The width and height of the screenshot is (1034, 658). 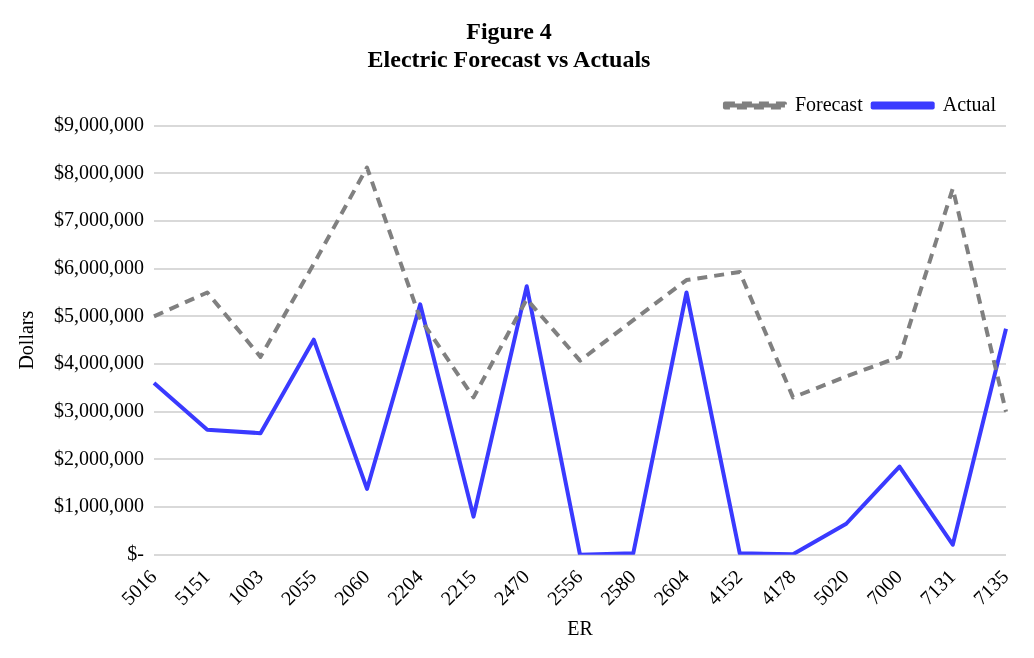 I want to click on y-tick-label: $1,000,000, so click(x=99, y=505).